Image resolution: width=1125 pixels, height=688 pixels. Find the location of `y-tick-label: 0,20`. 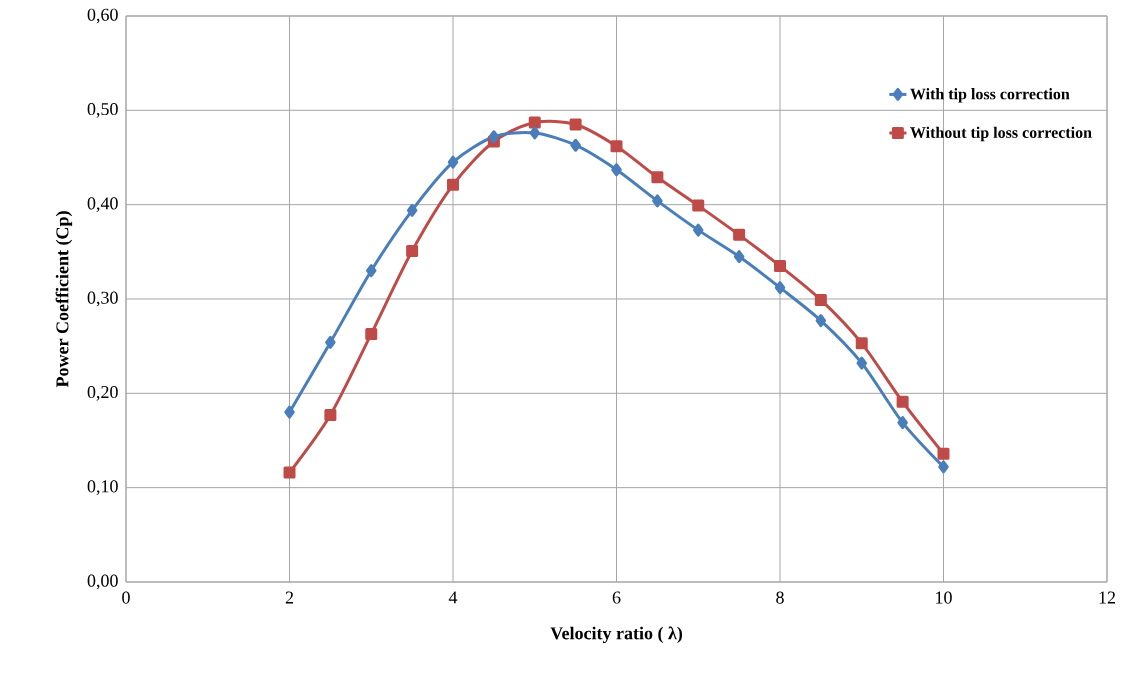

y-tick-label: 0,20 is located at coordinates (102, 393).